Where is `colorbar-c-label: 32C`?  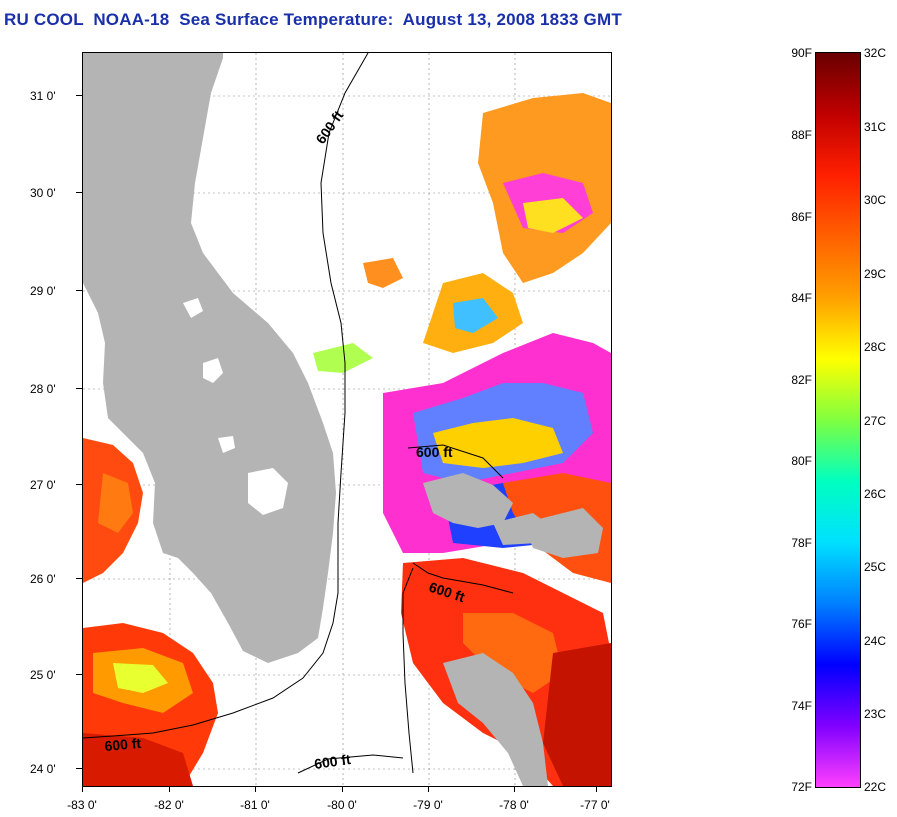 colorbar-c-label: 32C is located at coordinates (875, 53).